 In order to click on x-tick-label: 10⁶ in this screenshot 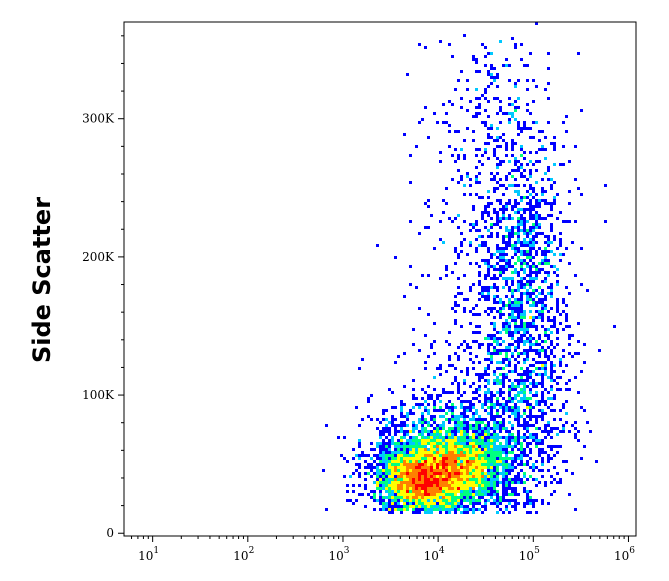, I will do `click(624, 554)`.